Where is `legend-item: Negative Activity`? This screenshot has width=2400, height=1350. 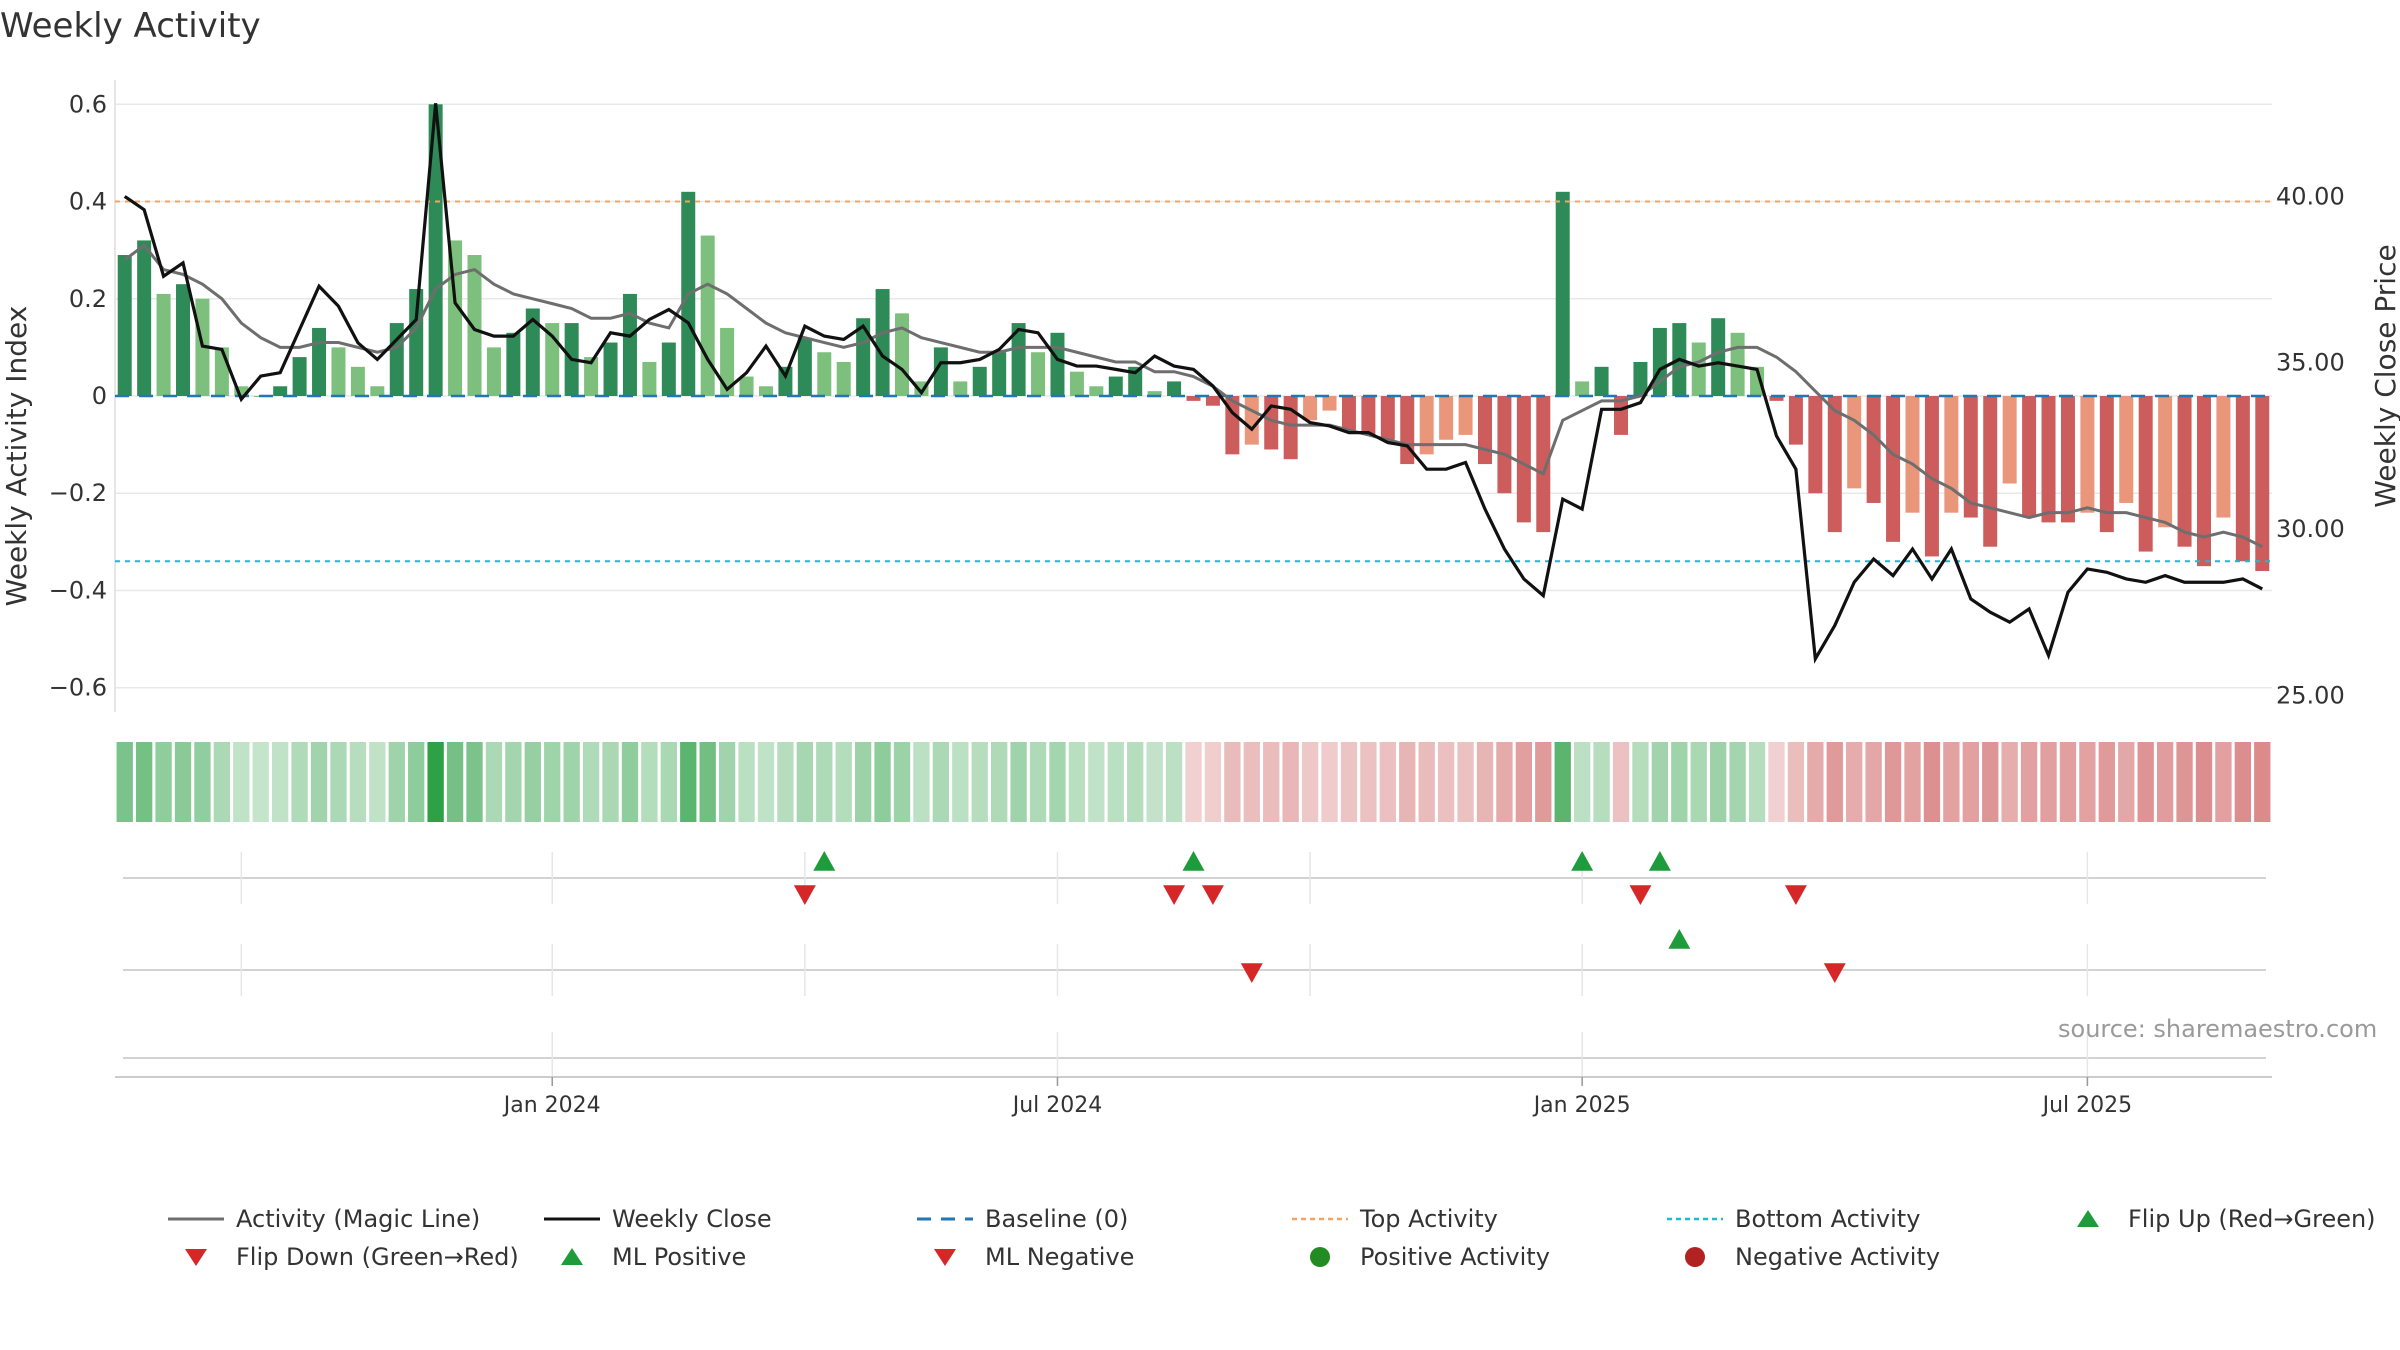
legend-item: Negative Activity is located at coordinates (1802, 1257).